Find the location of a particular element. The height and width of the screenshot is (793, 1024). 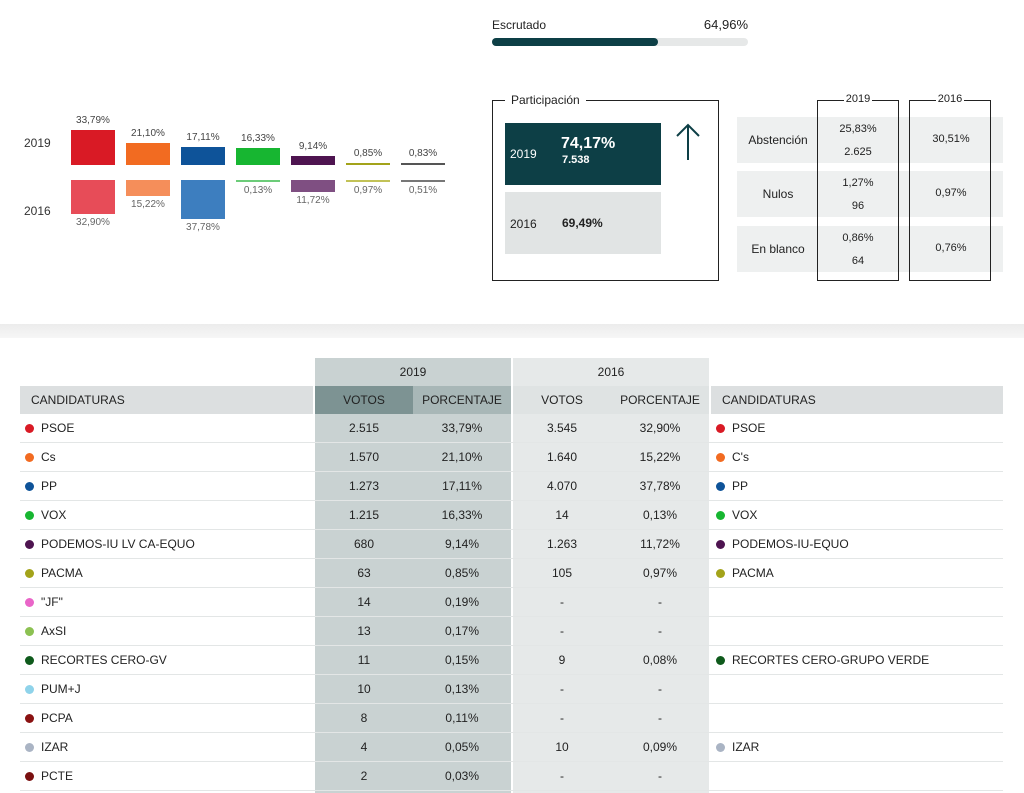

percent-2019: 0,05% is located at coordinates (462, 747).